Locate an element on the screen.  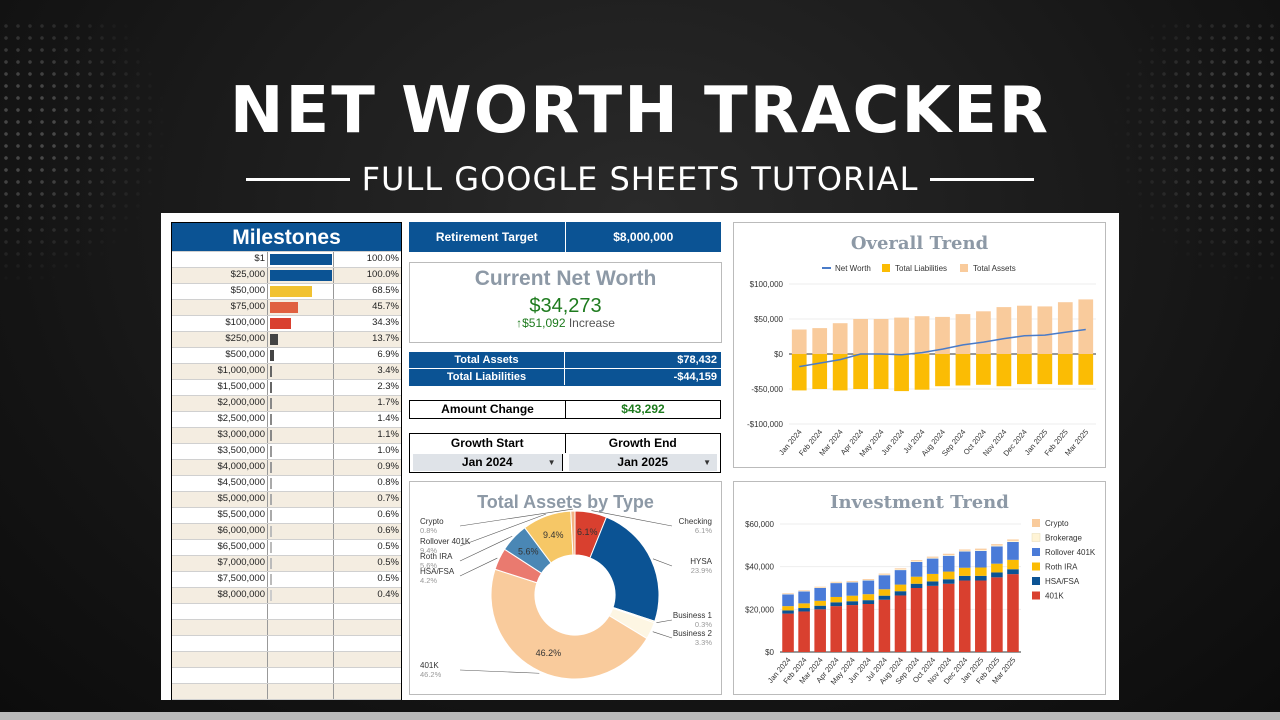
milestone-row: $250,000 13.7% is located at coordinates (286, 339).